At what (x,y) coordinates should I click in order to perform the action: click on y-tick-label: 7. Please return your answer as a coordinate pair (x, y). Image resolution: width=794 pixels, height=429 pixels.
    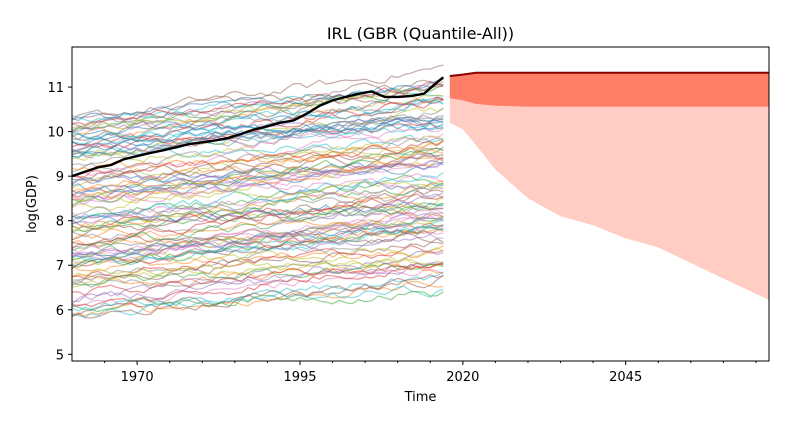
    Looking at the image, I should click on (60, 266).